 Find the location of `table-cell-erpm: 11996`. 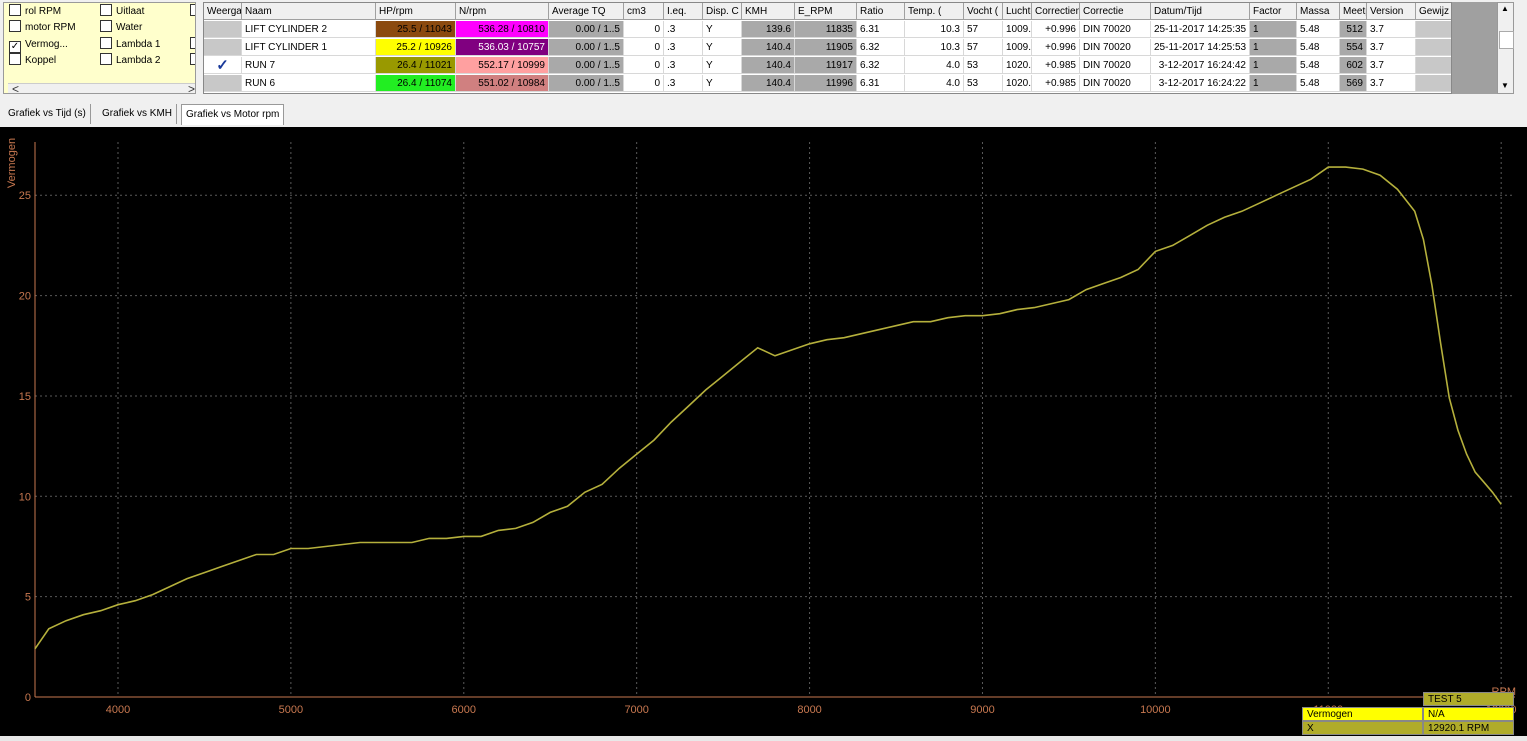

table-cell-erpm: 11996 is located at coordinates (826, 83).